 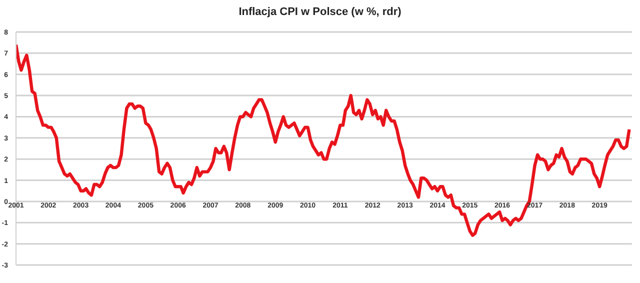 I want to click on chart-title: Inflacja CPI w Polsce (w %, rdr), so click(x=320, y=12).